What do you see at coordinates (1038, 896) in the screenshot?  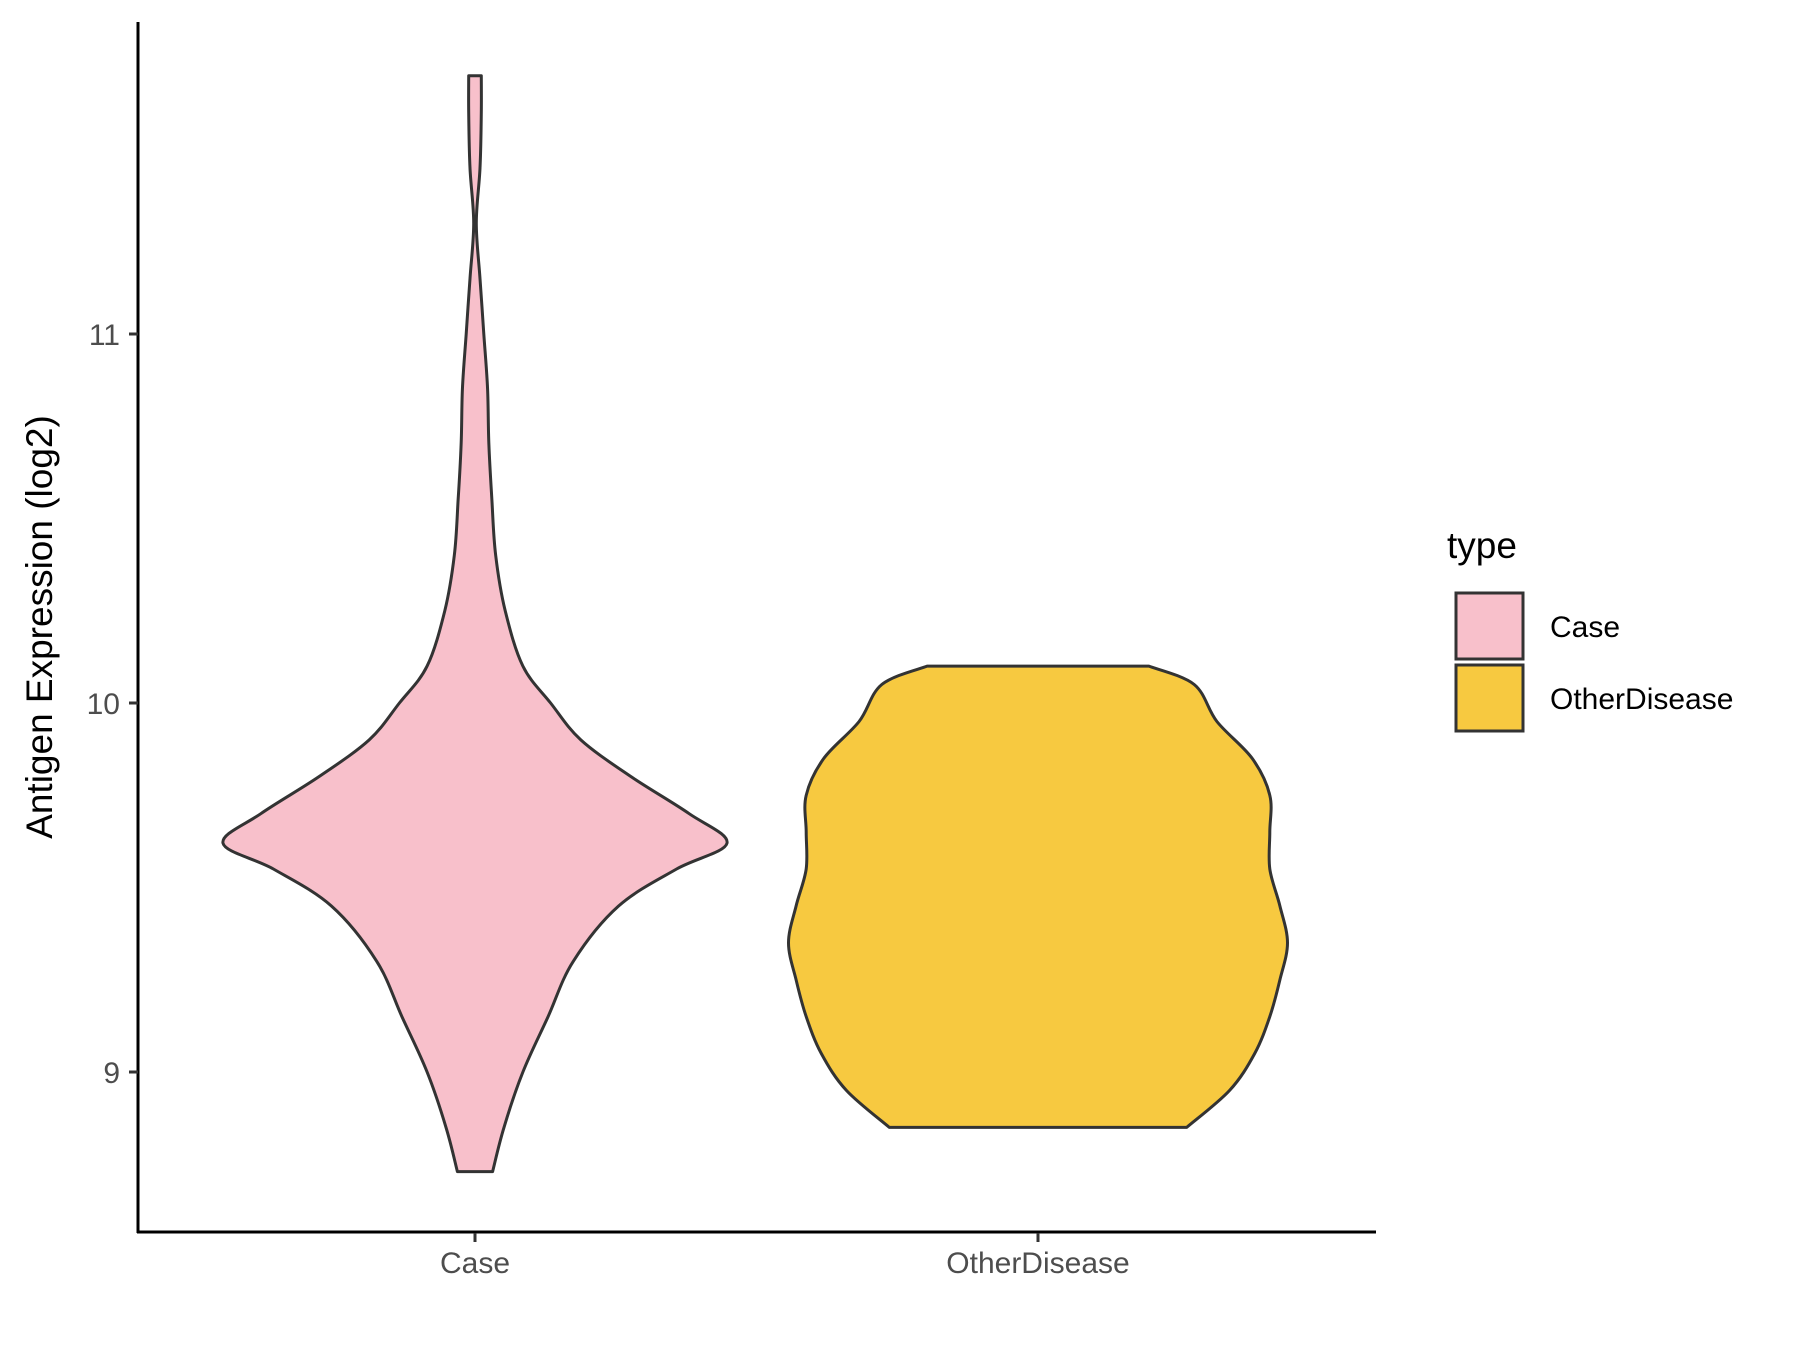 I see `violin-otherdisease` at bounding box center [1038, 896].